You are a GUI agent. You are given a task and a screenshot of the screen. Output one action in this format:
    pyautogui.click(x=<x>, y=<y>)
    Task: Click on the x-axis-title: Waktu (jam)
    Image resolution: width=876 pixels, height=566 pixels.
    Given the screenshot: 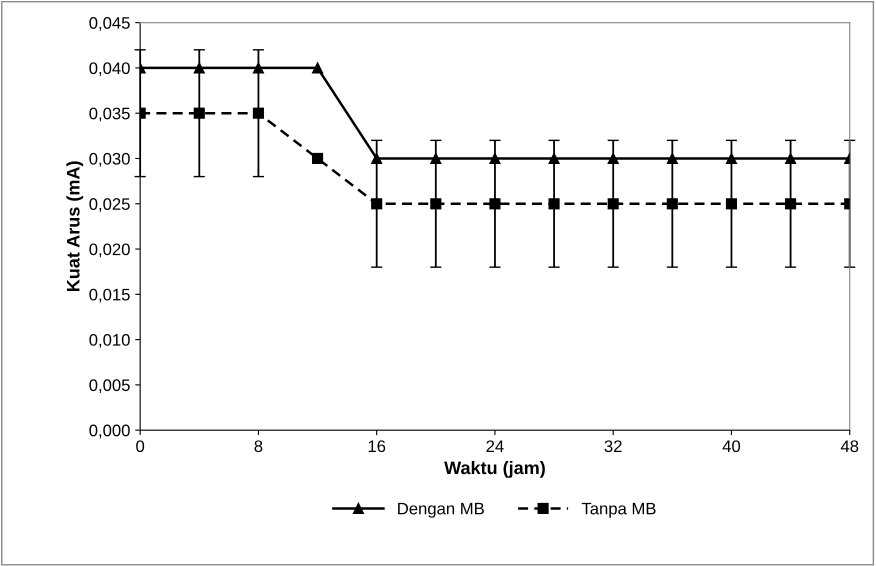 What is the action you would take?
    pyautogui.click(x=494, y=469)
    